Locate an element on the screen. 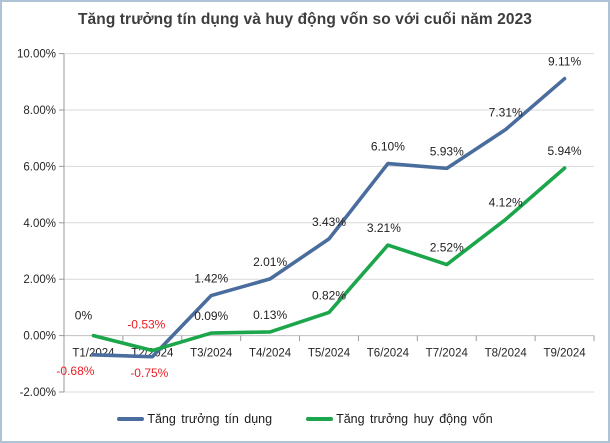  y-tick-label: -2.00% is located at coordinates (38, 393).